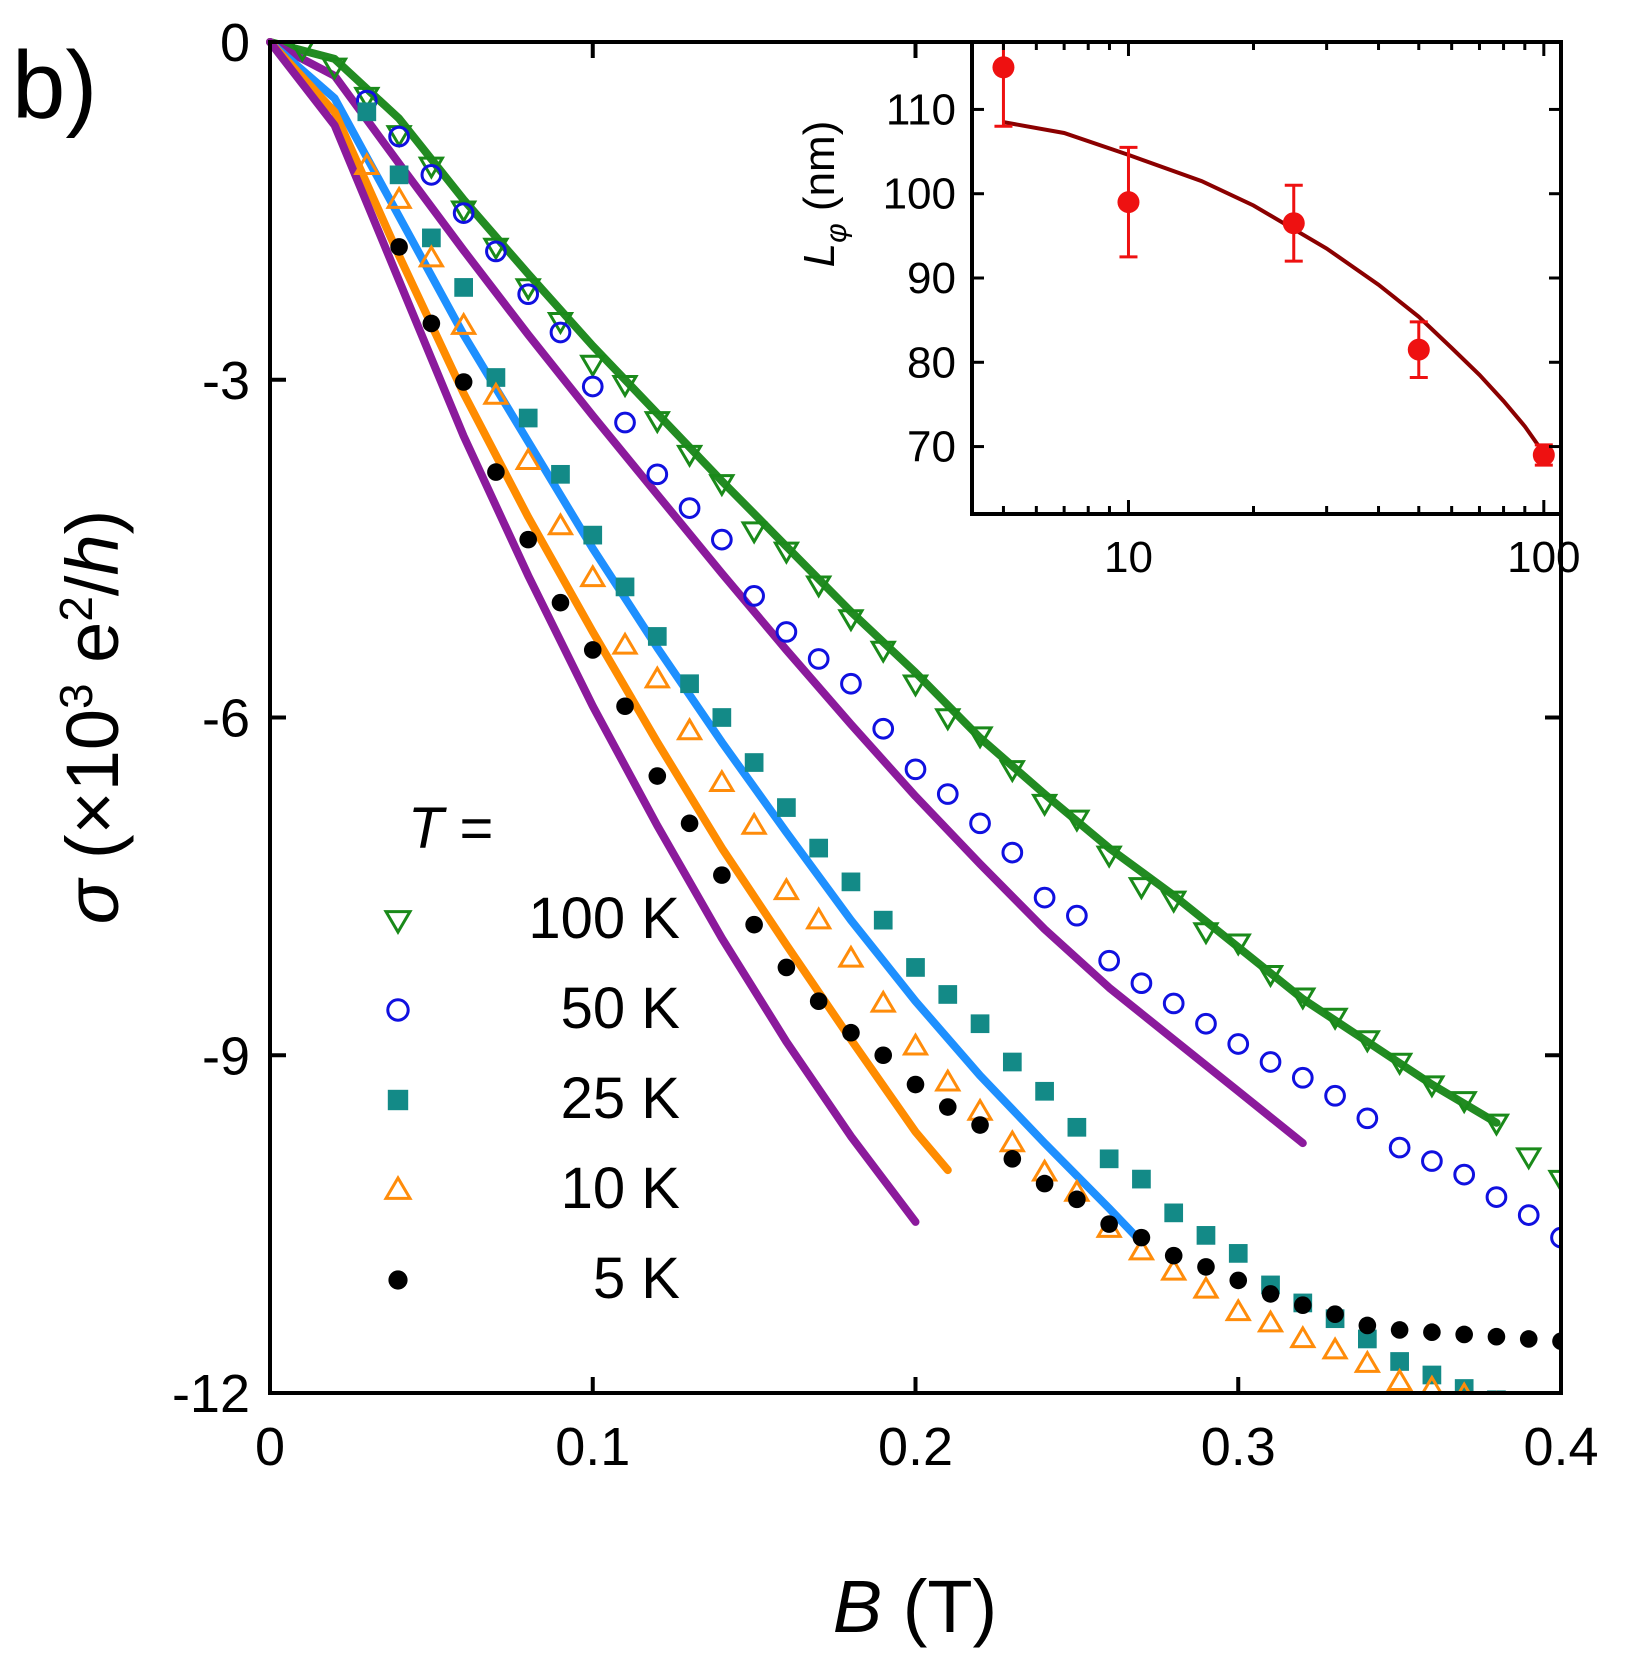 Image resolution: width=1625 pixels, height=1653 pixels. What do you see at coordinates (226, 719) in the screenshot?
I see `y-tick-label: -6` at bounding box center [226, 719].